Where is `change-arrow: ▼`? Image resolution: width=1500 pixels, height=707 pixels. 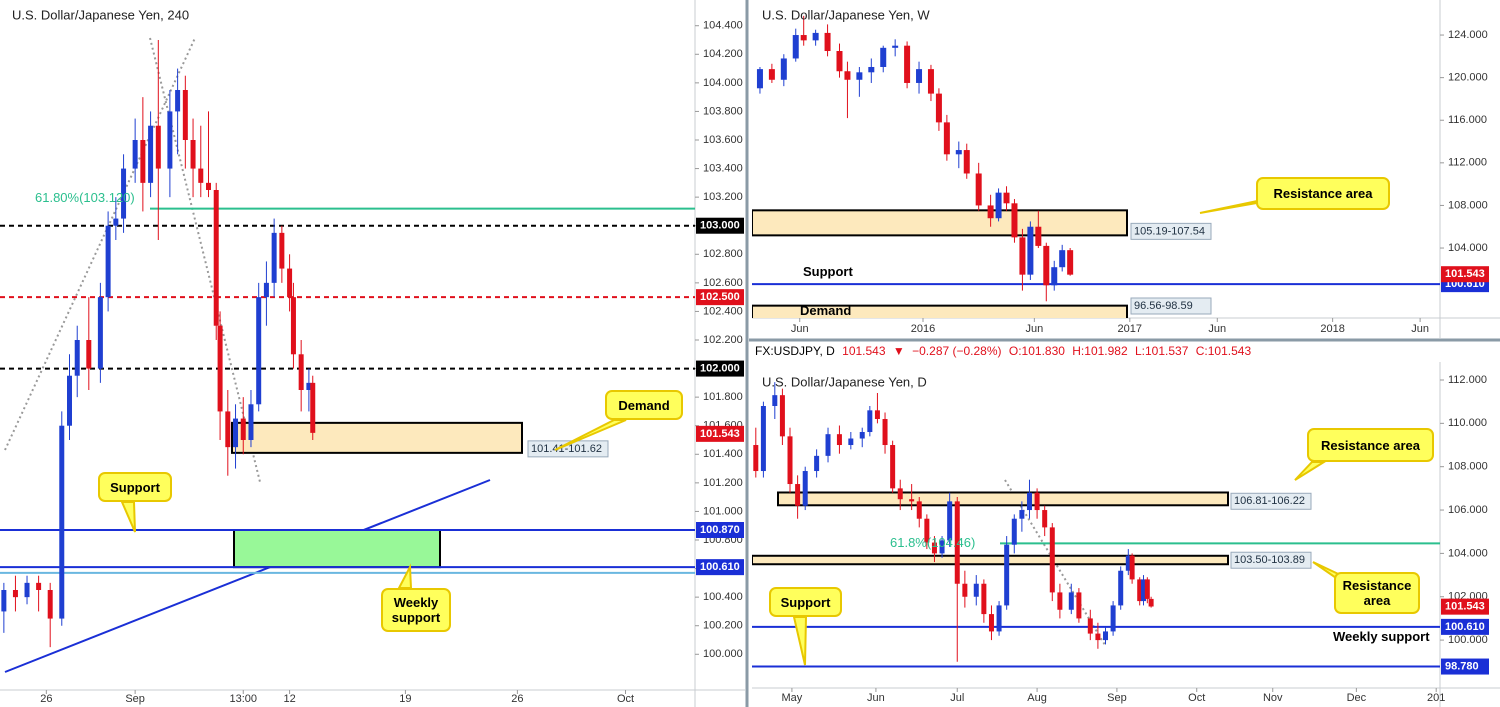
change-arrow: ▼ is located at coordinates (898, 351).